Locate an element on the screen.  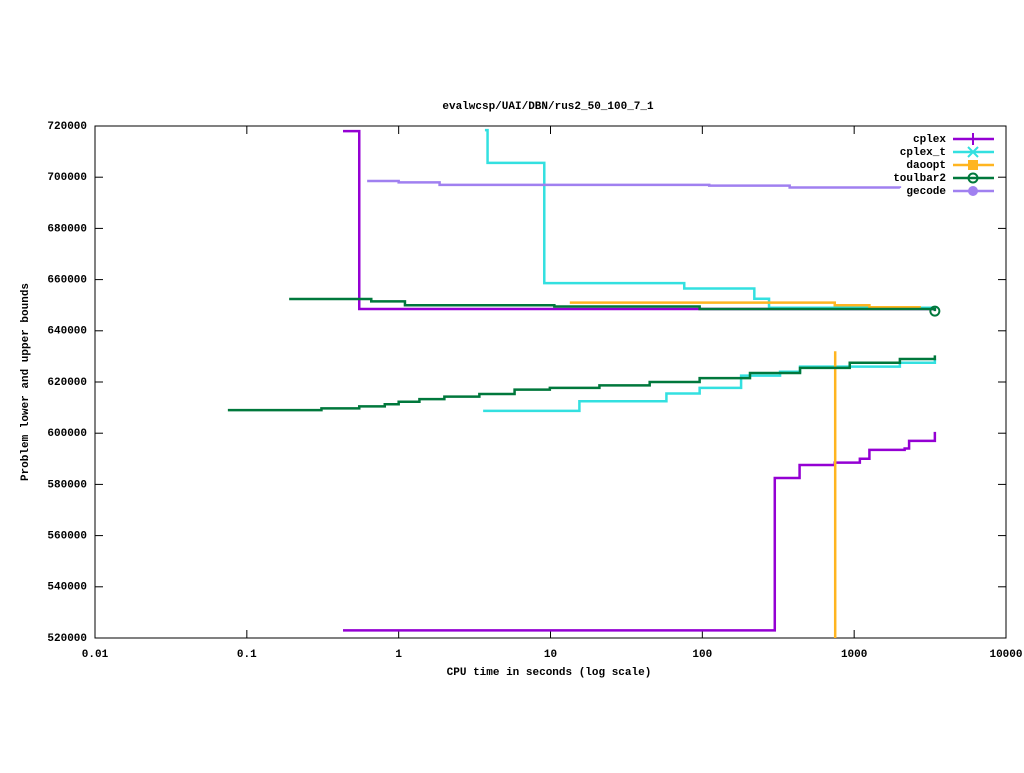
x-tick-label: 10 is located at coordinates (550, 655).